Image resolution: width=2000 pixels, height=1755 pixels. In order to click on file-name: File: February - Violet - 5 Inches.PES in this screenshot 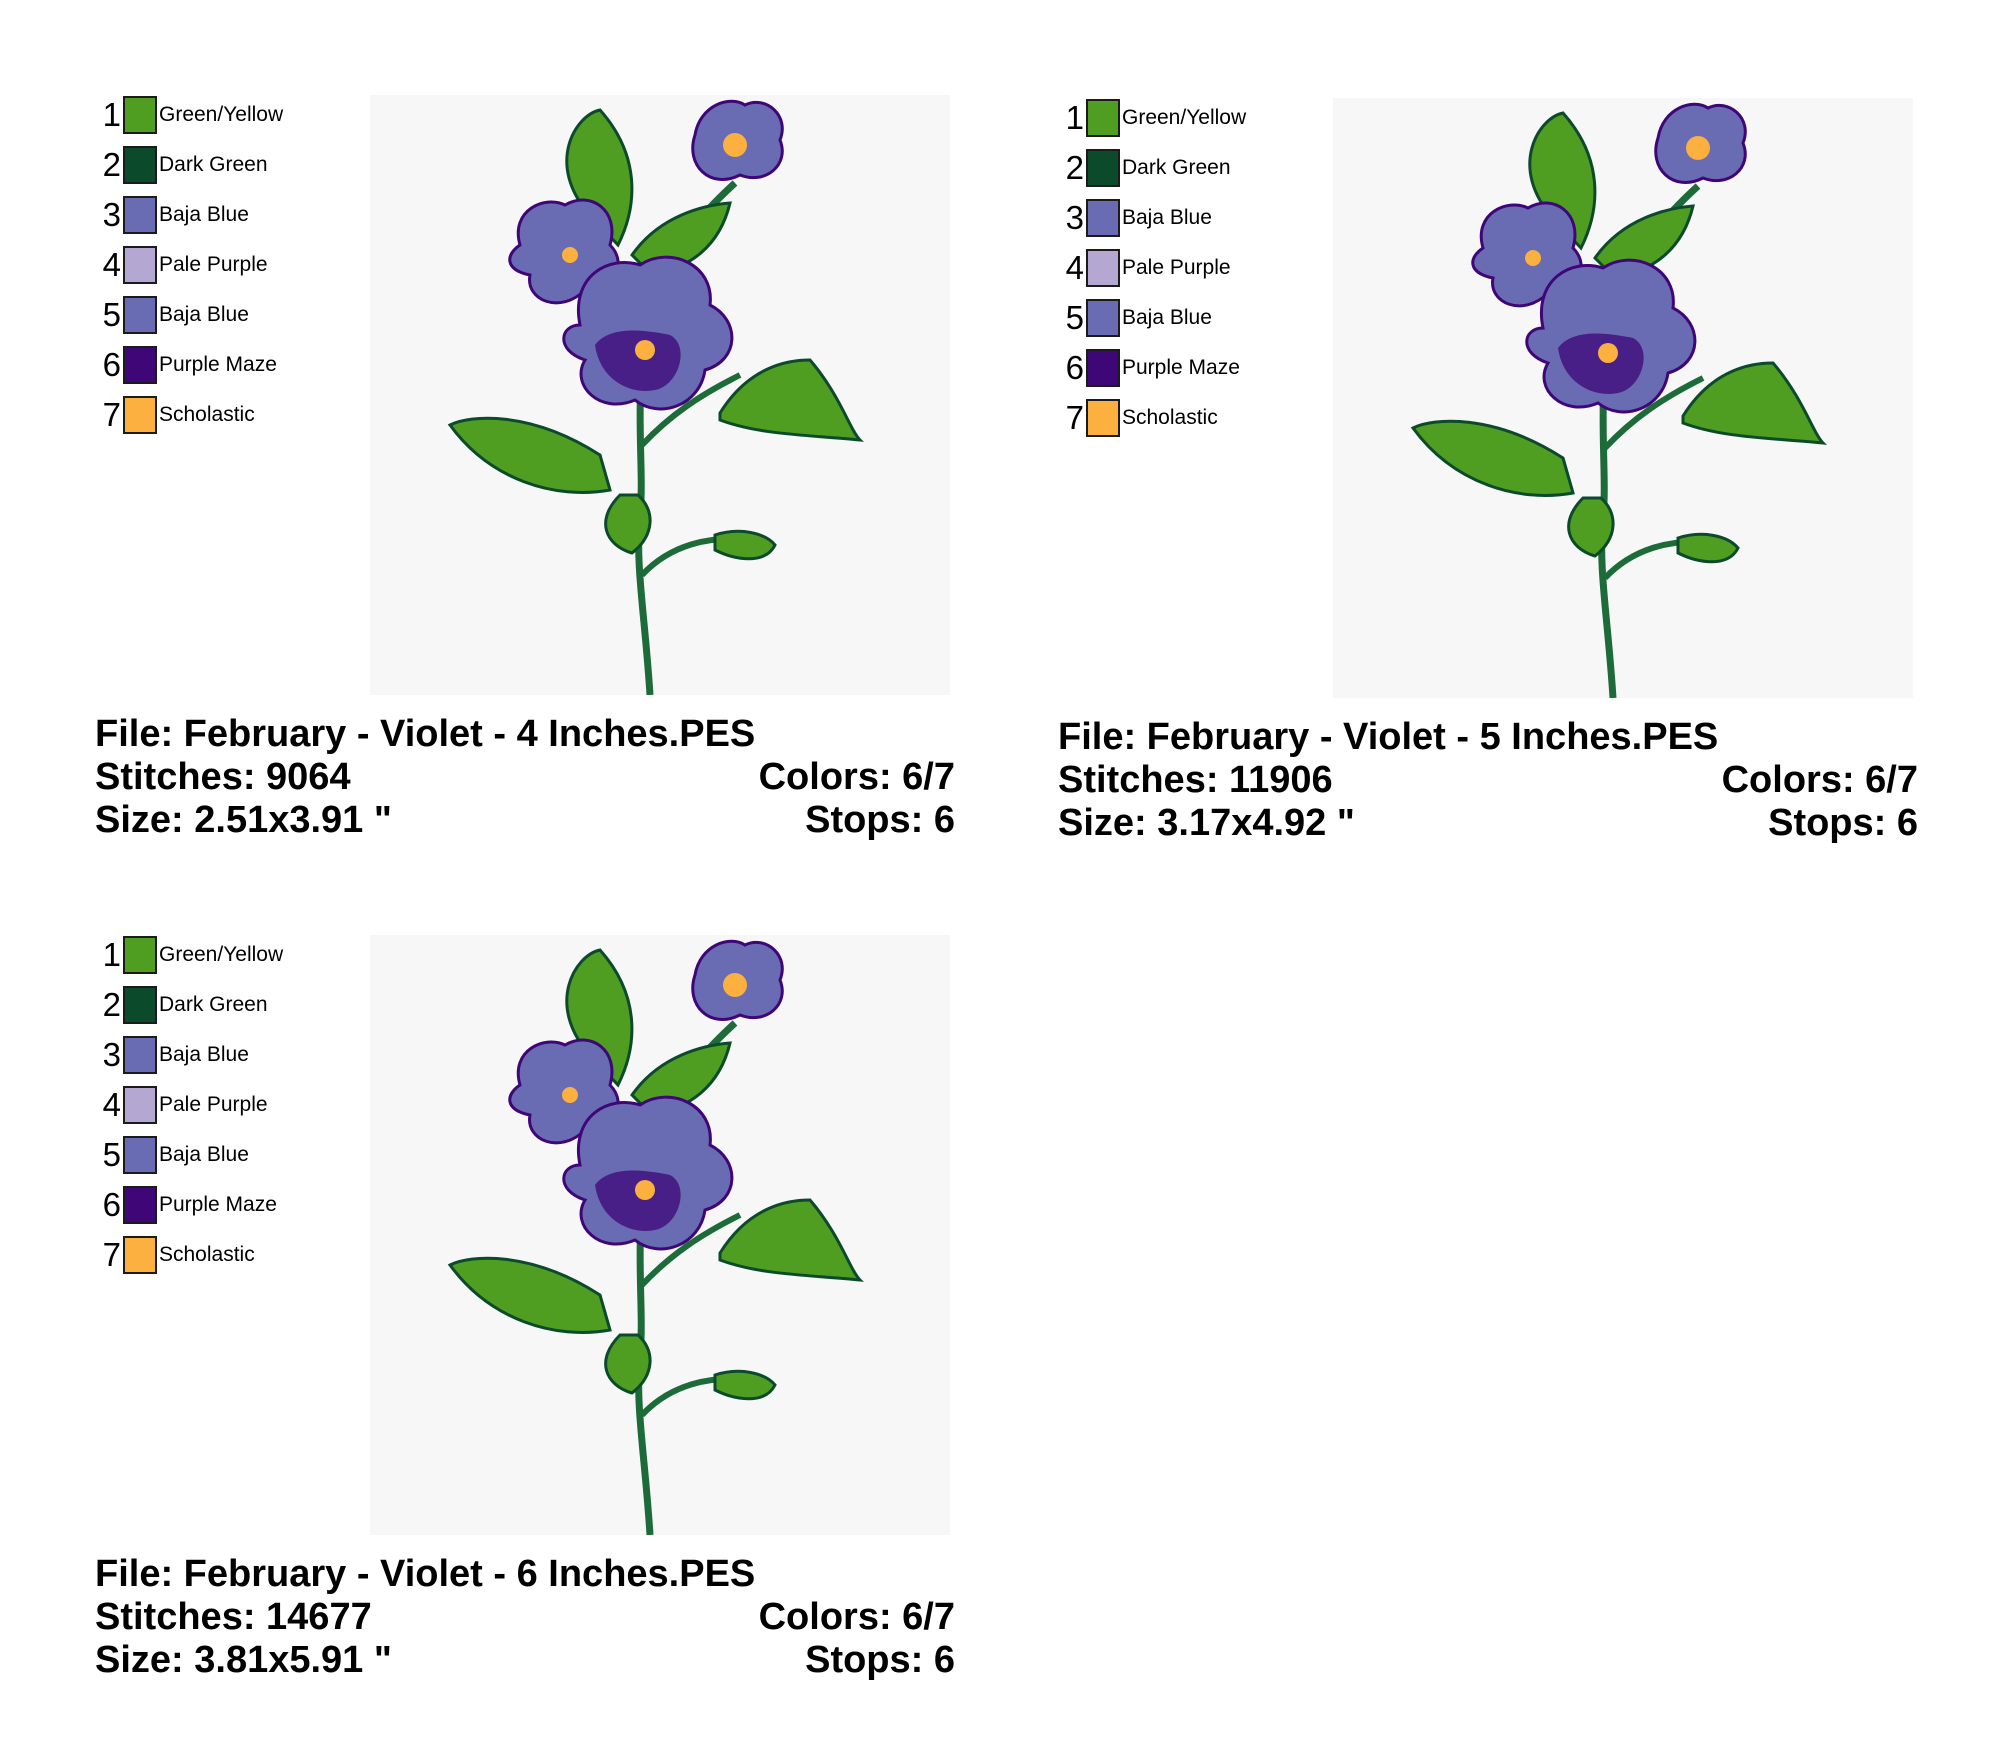, I will do `click(1388, 737)`.